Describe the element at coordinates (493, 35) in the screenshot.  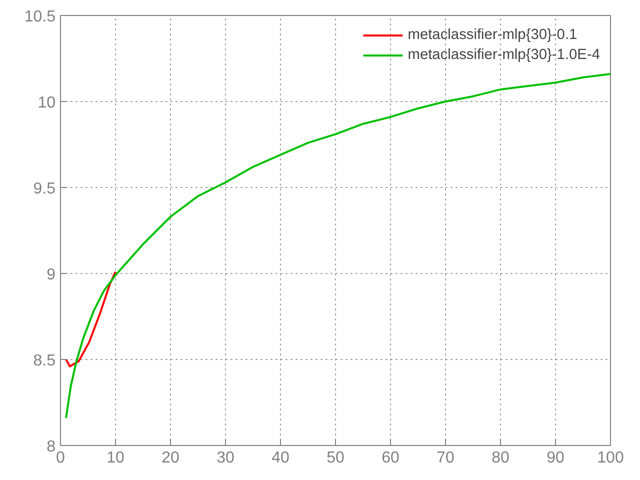
I see `legend-label: metaclassifier-mlp{30}-0.1` at that location.